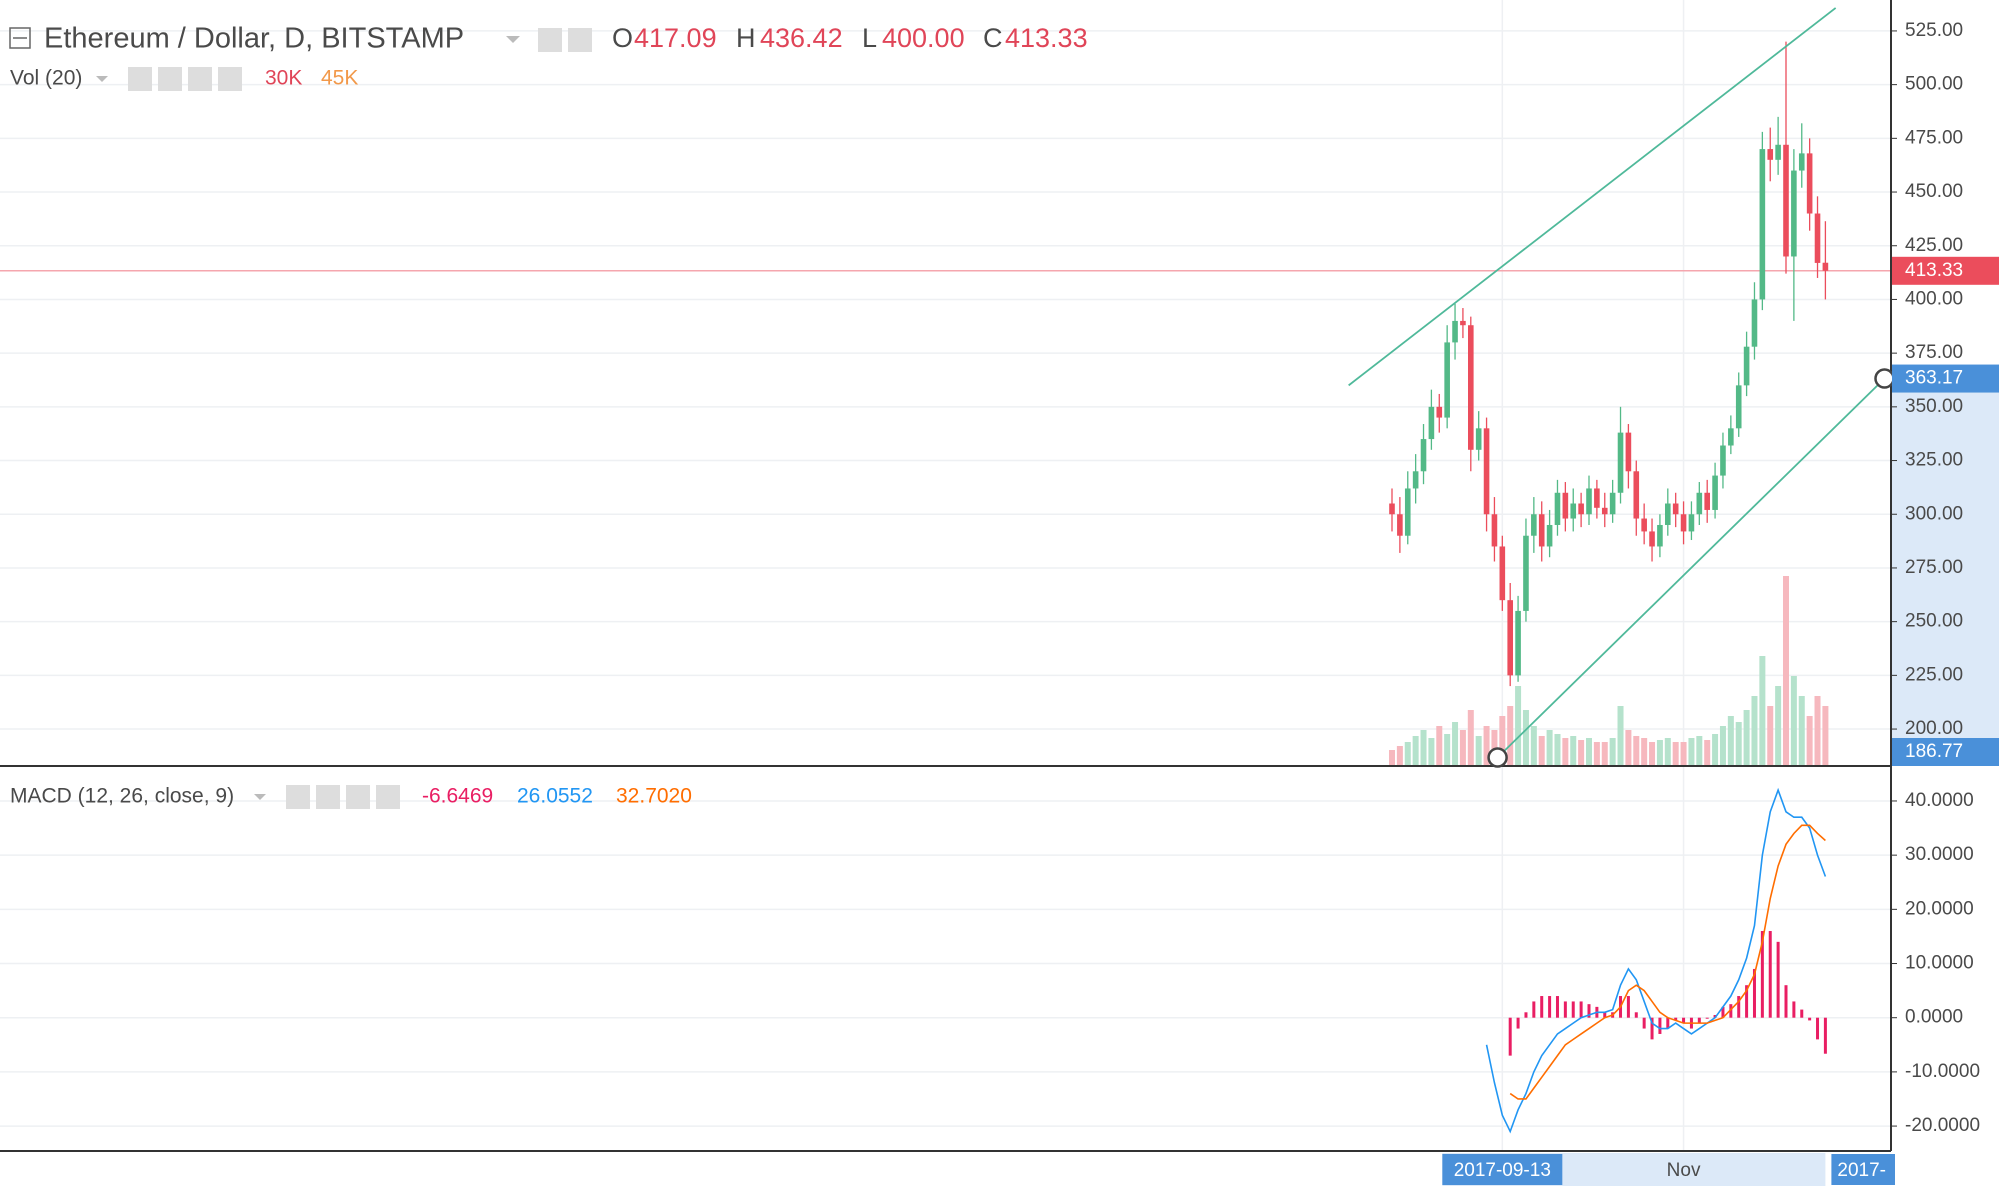 The width and height of the screenshot is (1999, 1192). Describe the element at coordinates (746, 38) in the screenshot. I see `high-letter: H` at that location.